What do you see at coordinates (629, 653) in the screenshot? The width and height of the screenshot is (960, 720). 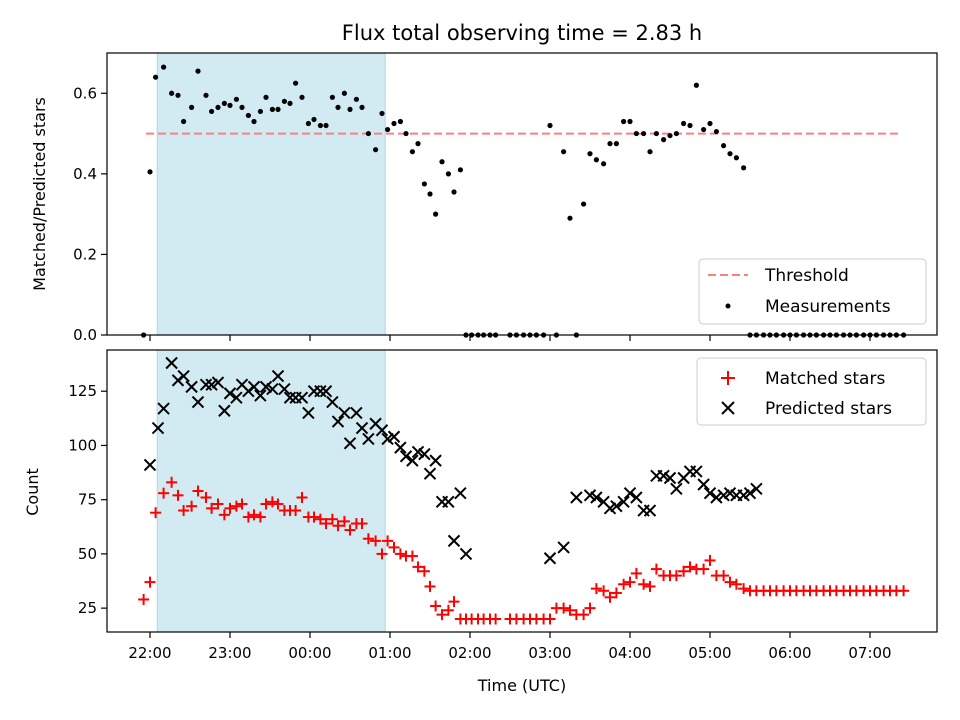 I see `bottom-x-tick-label: 04:00` at bounding box center [629, 653].